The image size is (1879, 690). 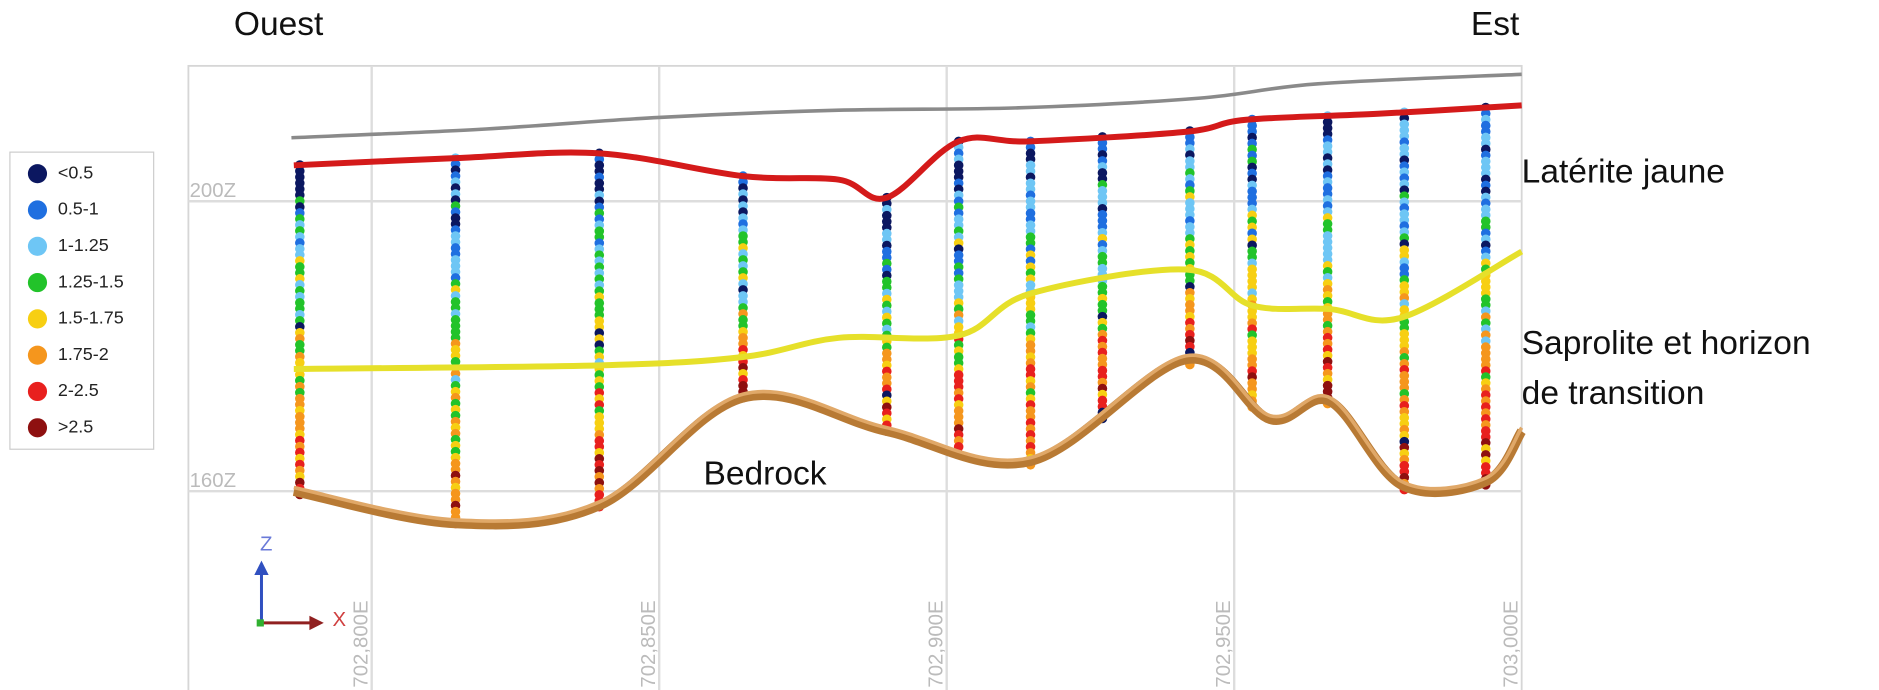 I want to click on legend-label: 1.5-1.75, so click(x=91, y=318).